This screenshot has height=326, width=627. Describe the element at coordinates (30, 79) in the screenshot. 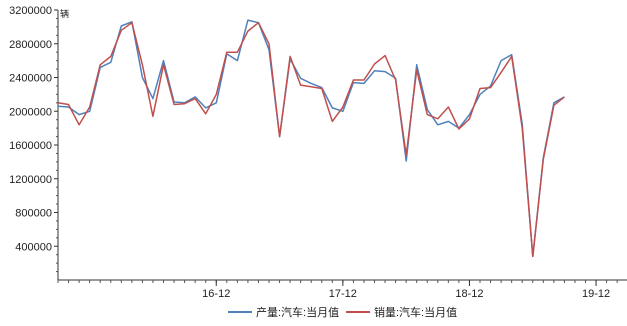

I see `y-tick-label: 2400000` at that location.